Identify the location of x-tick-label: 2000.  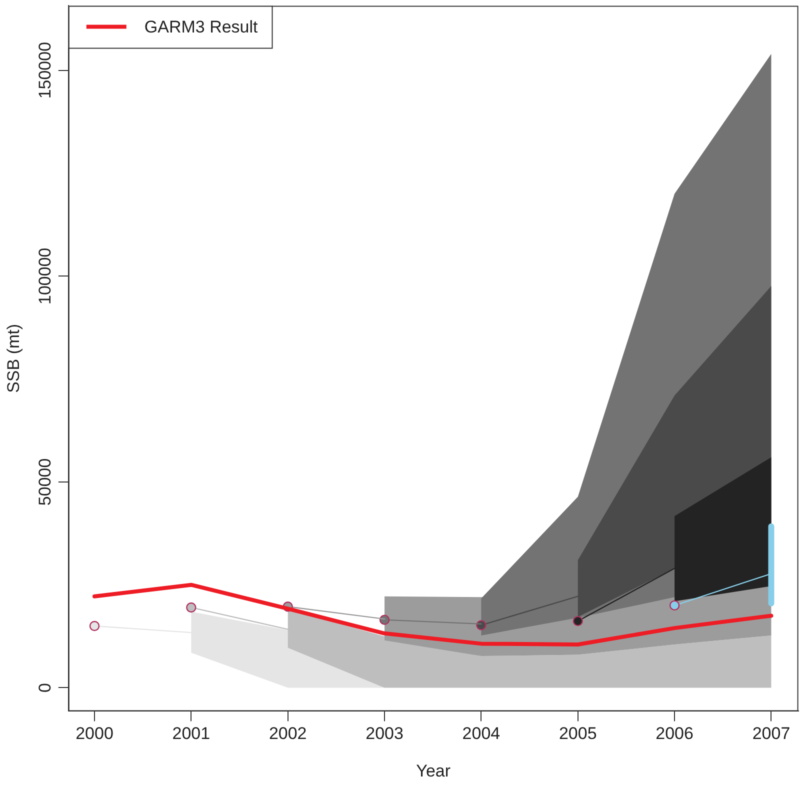
(95, 734).